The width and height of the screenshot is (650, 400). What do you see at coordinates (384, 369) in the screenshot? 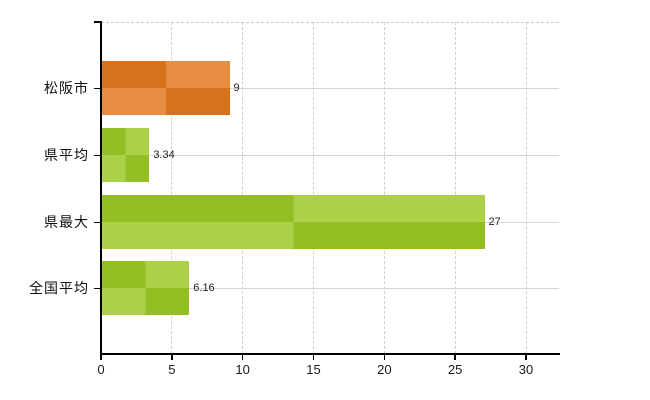
I see `x-tick-label: 20` at bounding box center [384, 369].